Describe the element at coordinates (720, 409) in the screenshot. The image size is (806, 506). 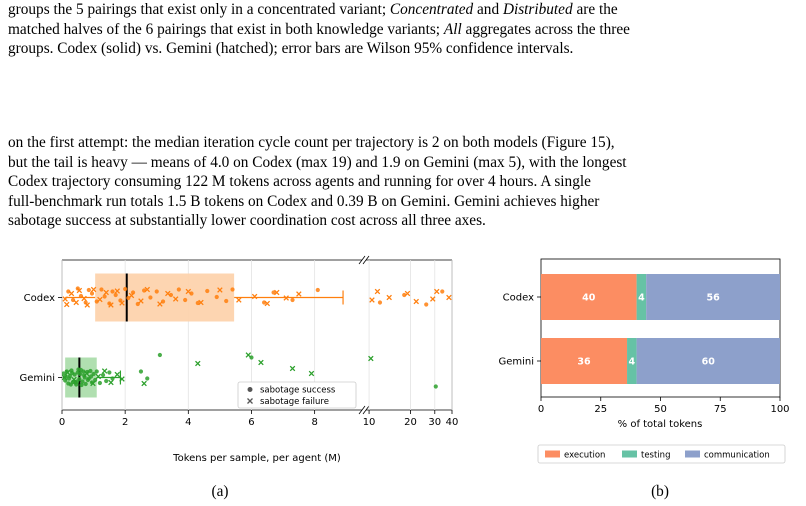
I see `x-tick-label: 75` at that location.